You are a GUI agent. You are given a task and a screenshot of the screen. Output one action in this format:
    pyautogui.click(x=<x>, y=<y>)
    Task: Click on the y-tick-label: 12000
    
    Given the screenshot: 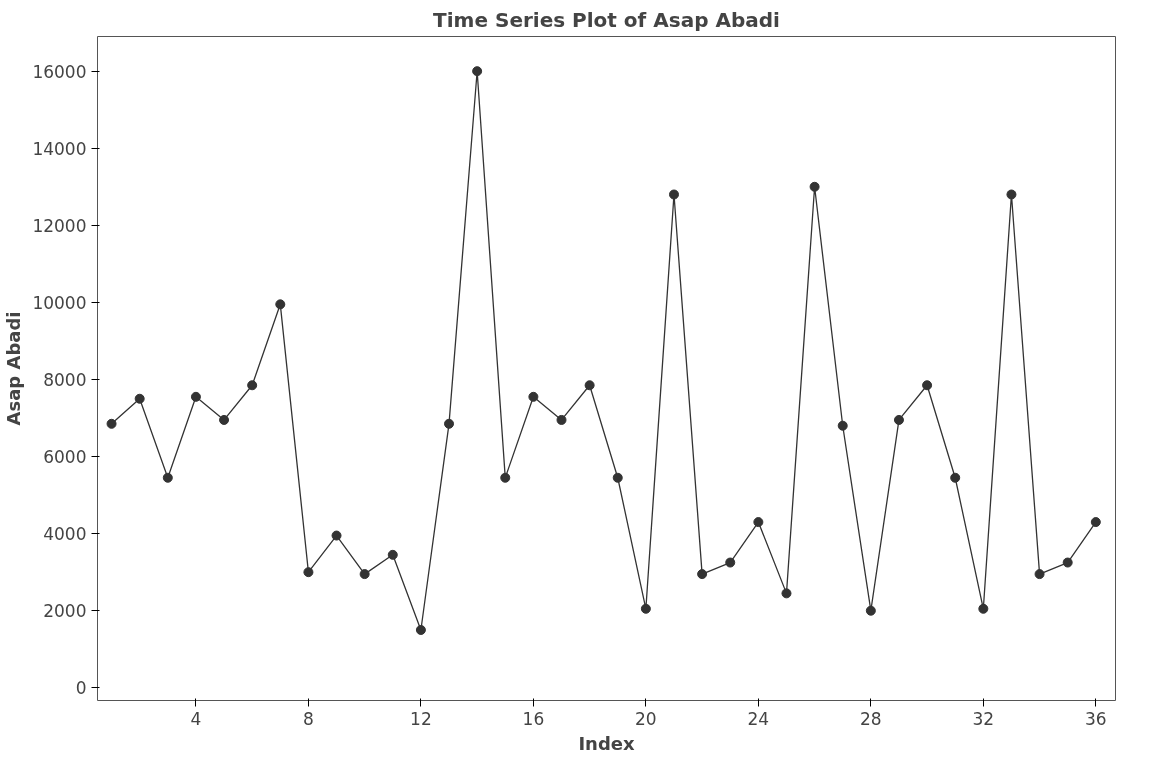 What is the action you would take?
    pyautogui.click(x=59, y=225)
    